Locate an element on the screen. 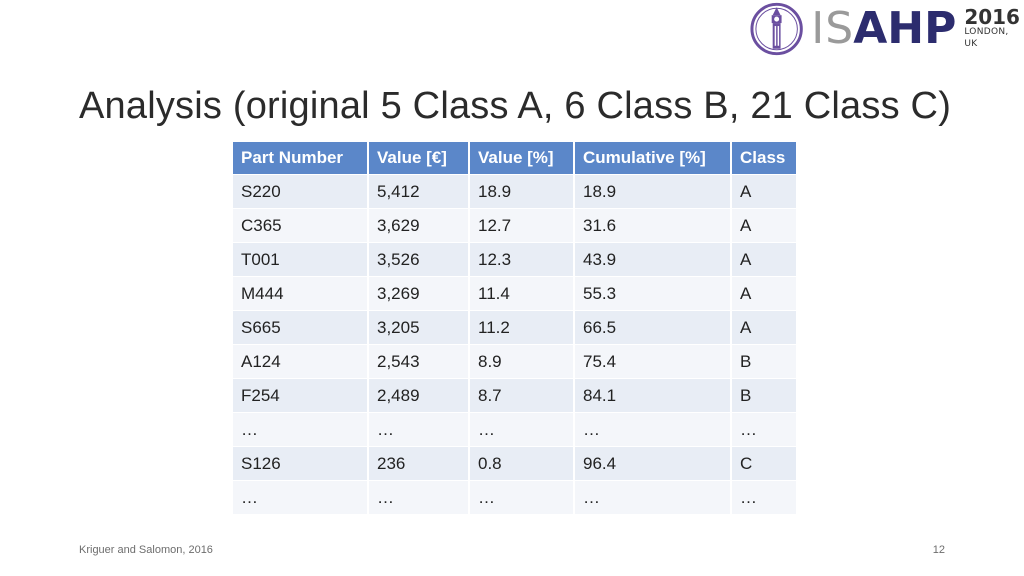 This screenshot has width=1024, height=576. table-row: S665 3,205 11.2 66.5 A is located at coordinates (515, 327).